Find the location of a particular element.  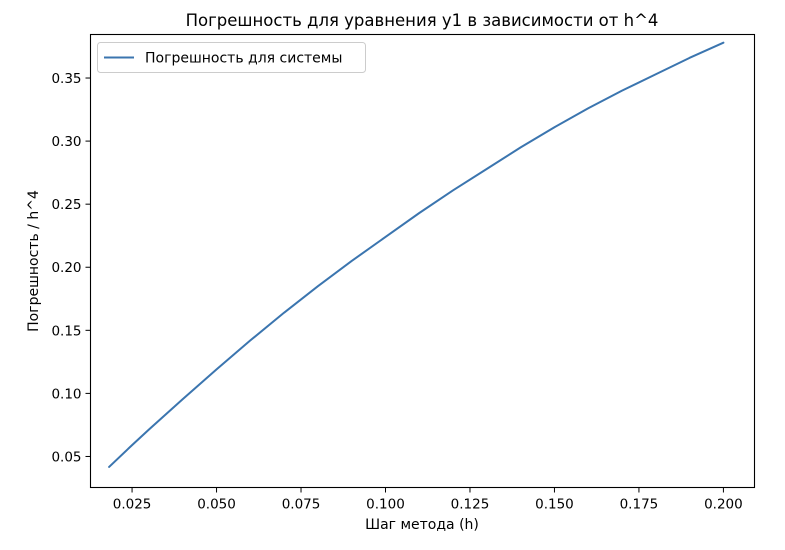

y-tick-label: 0.20 is located at coordinates (66, 268).